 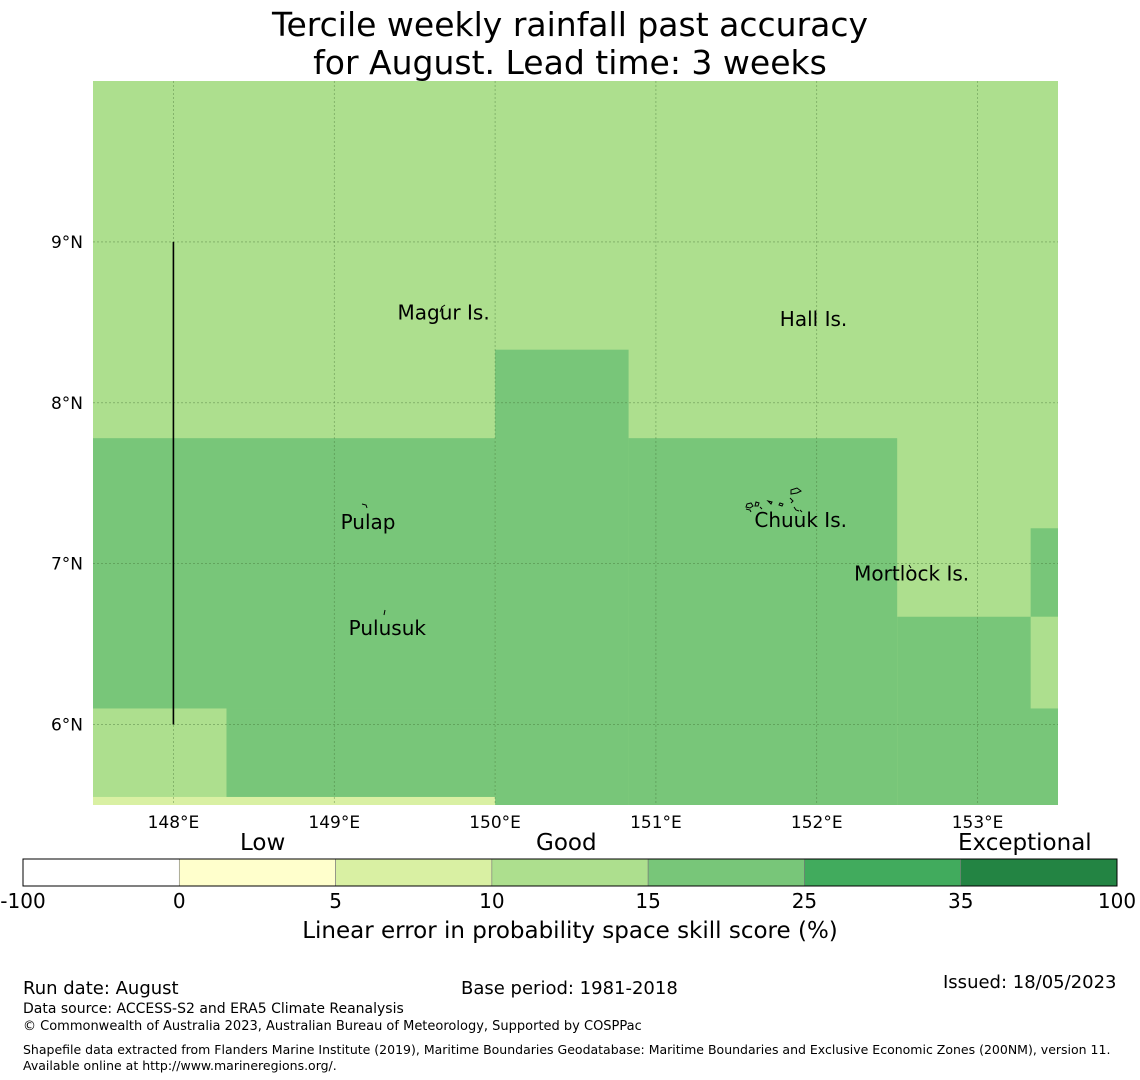 What do you see at coordinates (67, 726) in the screenshot?
I see `lat-tick-label: 6°N` at bounding box center [67, 726].